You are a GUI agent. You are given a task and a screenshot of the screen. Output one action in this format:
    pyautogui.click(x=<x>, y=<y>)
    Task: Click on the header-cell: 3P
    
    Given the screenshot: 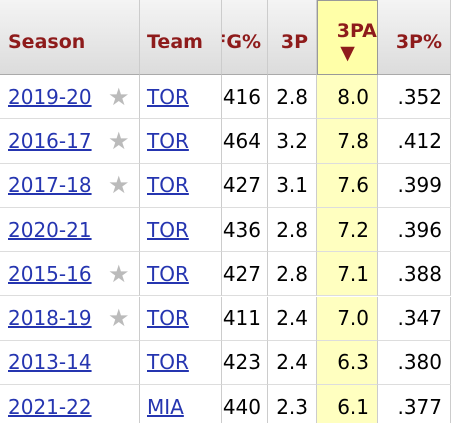 What is the action you would take?
    pyautogui.click(x=292, y=37)
    